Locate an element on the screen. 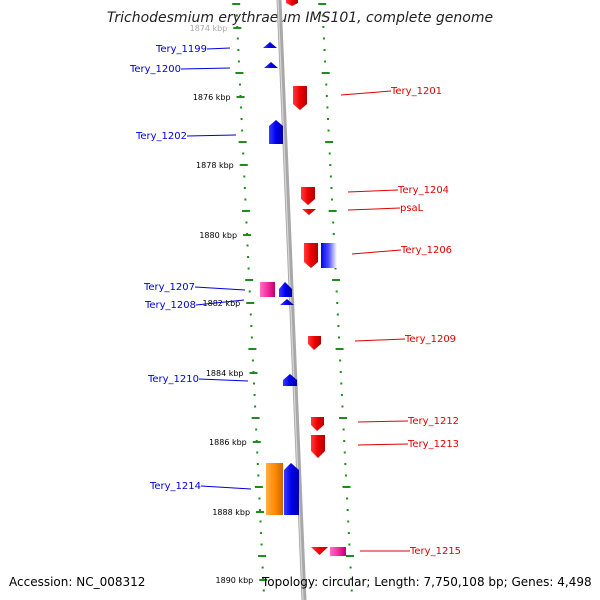  scale-label: 1886 kbp is located at coordinates (228, 442).